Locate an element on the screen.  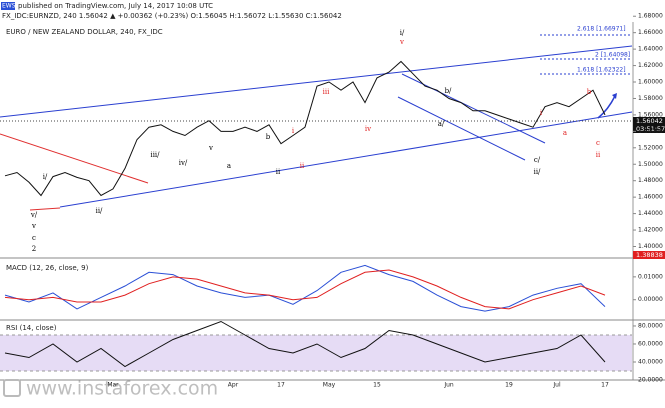
x-tick-label: Mar is located at coordinates (113, 385).